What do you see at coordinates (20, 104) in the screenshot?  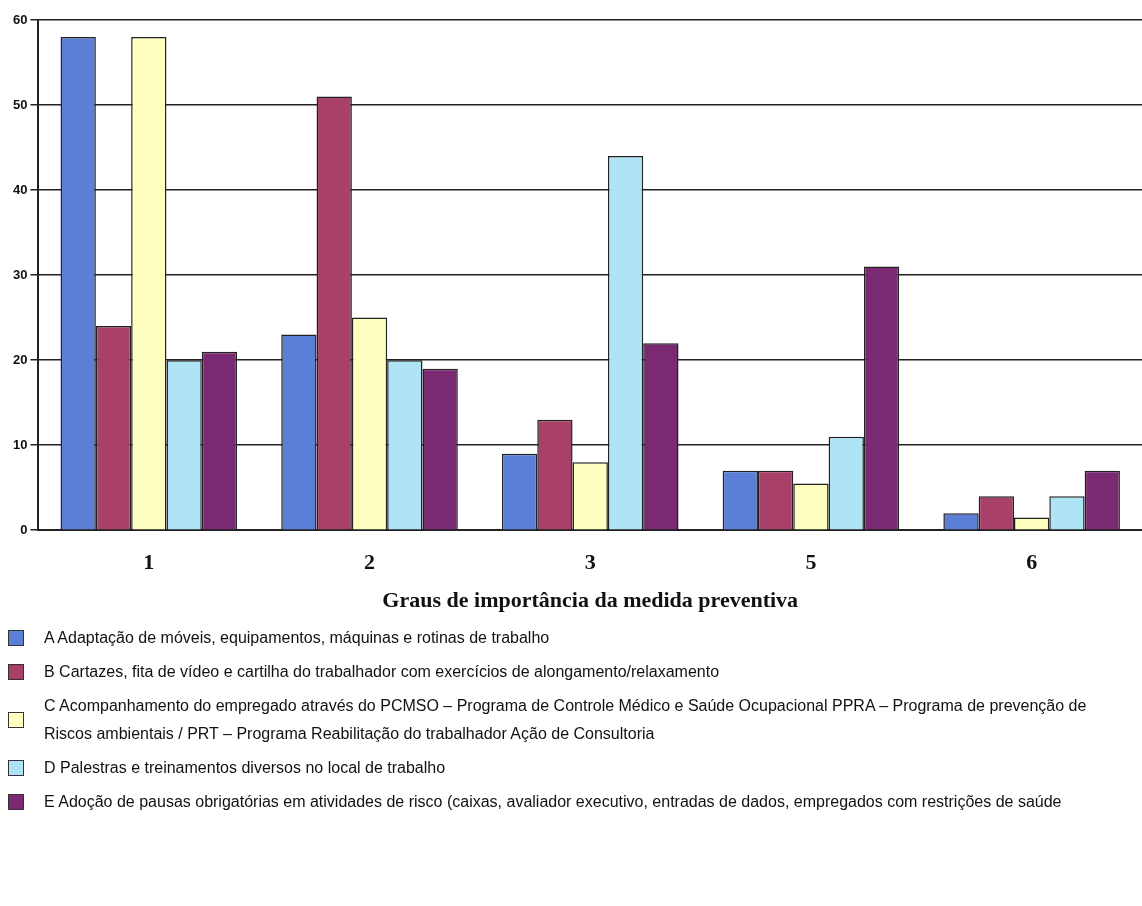 I see `y-tick-label: 50` at bounding box center [20, 104].